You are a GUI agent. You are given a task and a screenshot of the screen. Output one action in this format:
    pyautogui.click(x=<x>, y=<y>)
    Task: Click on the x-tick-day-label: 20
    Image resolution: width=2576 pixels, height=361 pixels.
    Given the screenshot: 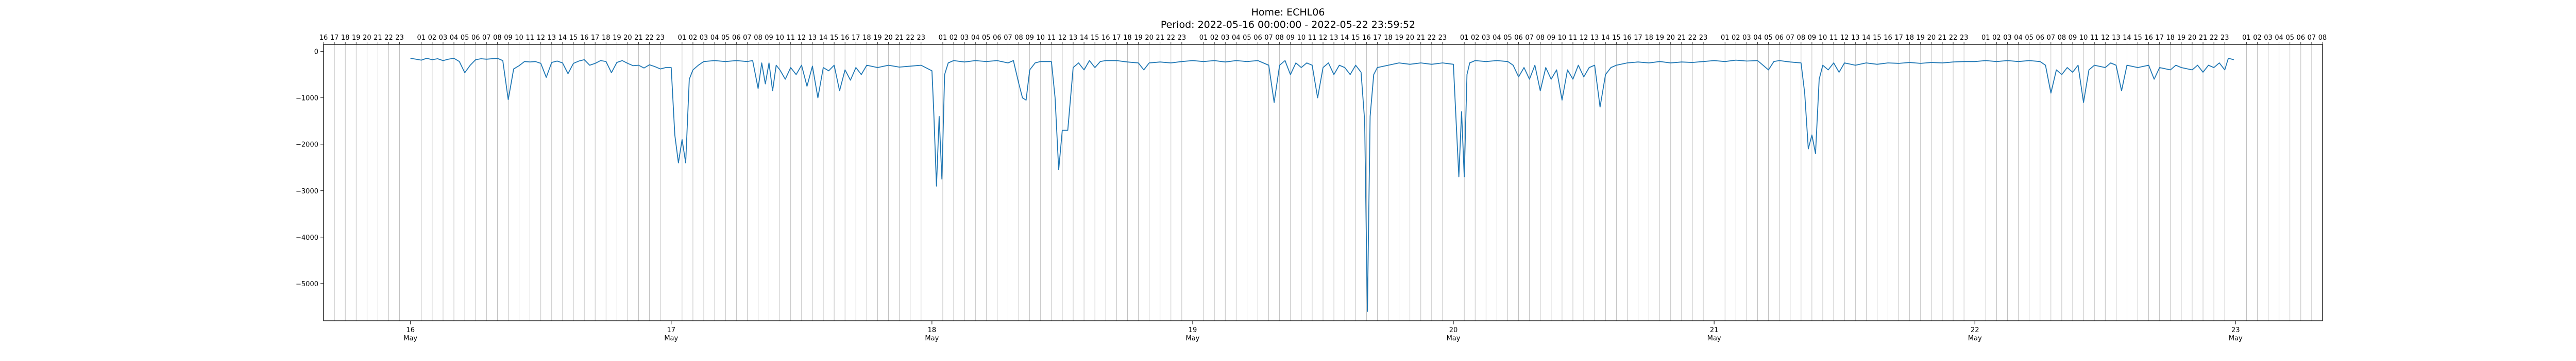 What is the action you would take?
    pyautogui.click(x=1453, y=330)
    